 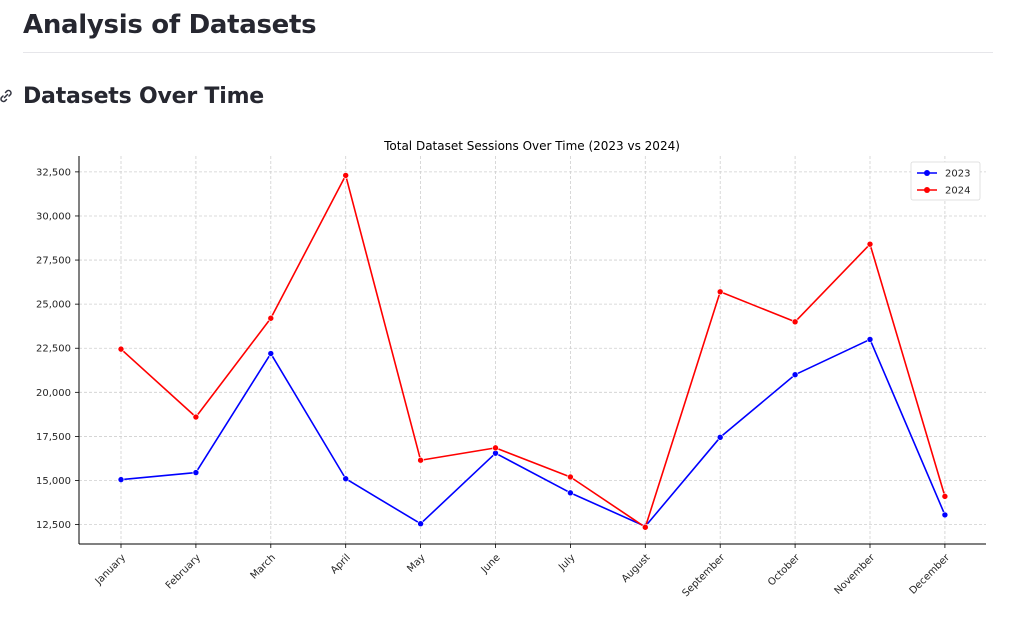 I want to click on legend-marker-2024, so click(x=927, y=190).